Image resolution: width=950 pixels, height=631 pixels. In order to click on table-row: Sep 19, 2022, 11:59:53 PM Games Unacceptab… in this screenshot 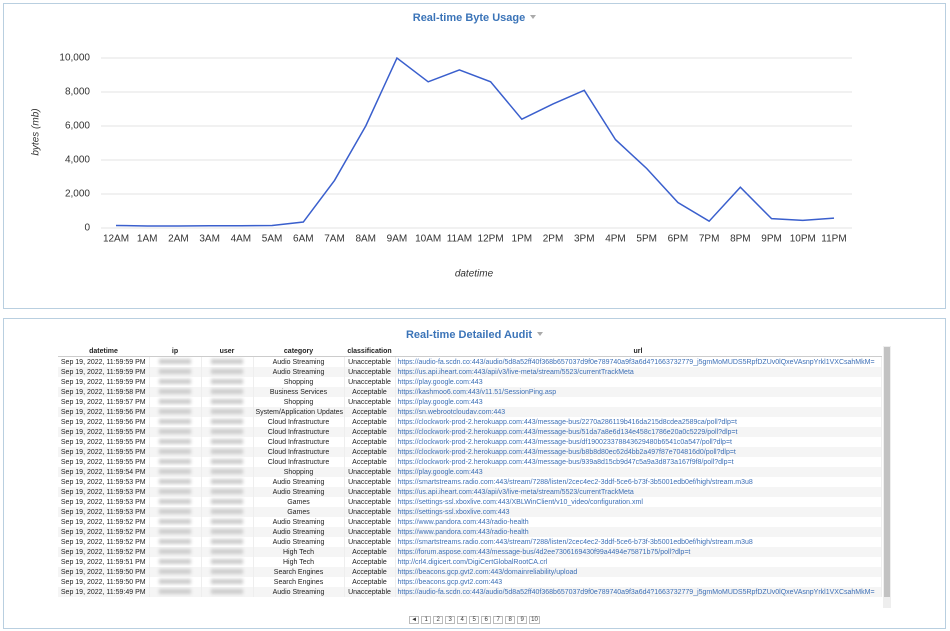, I will do `click(470, 502)`.